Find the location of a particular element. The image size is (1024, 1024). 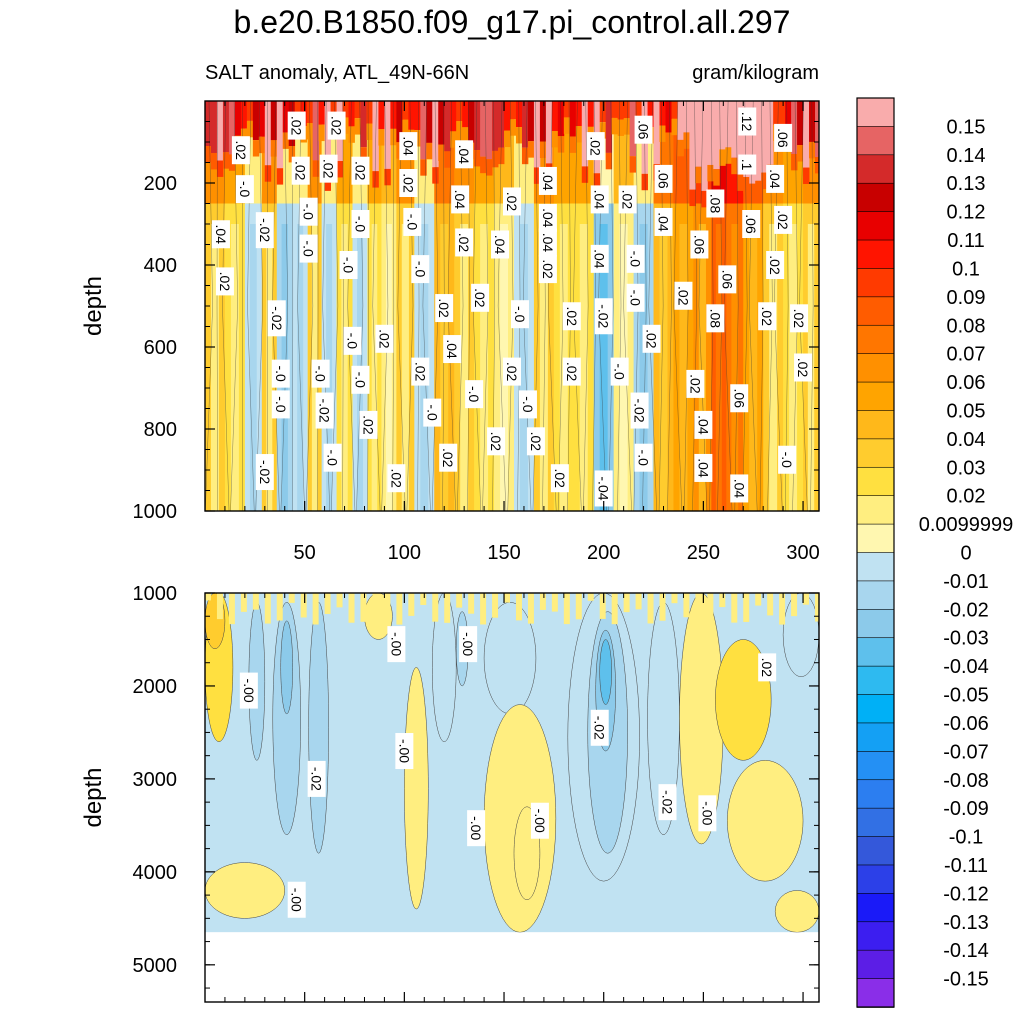

colorbar-label: -0.11 is located at coordinates (966, 866).